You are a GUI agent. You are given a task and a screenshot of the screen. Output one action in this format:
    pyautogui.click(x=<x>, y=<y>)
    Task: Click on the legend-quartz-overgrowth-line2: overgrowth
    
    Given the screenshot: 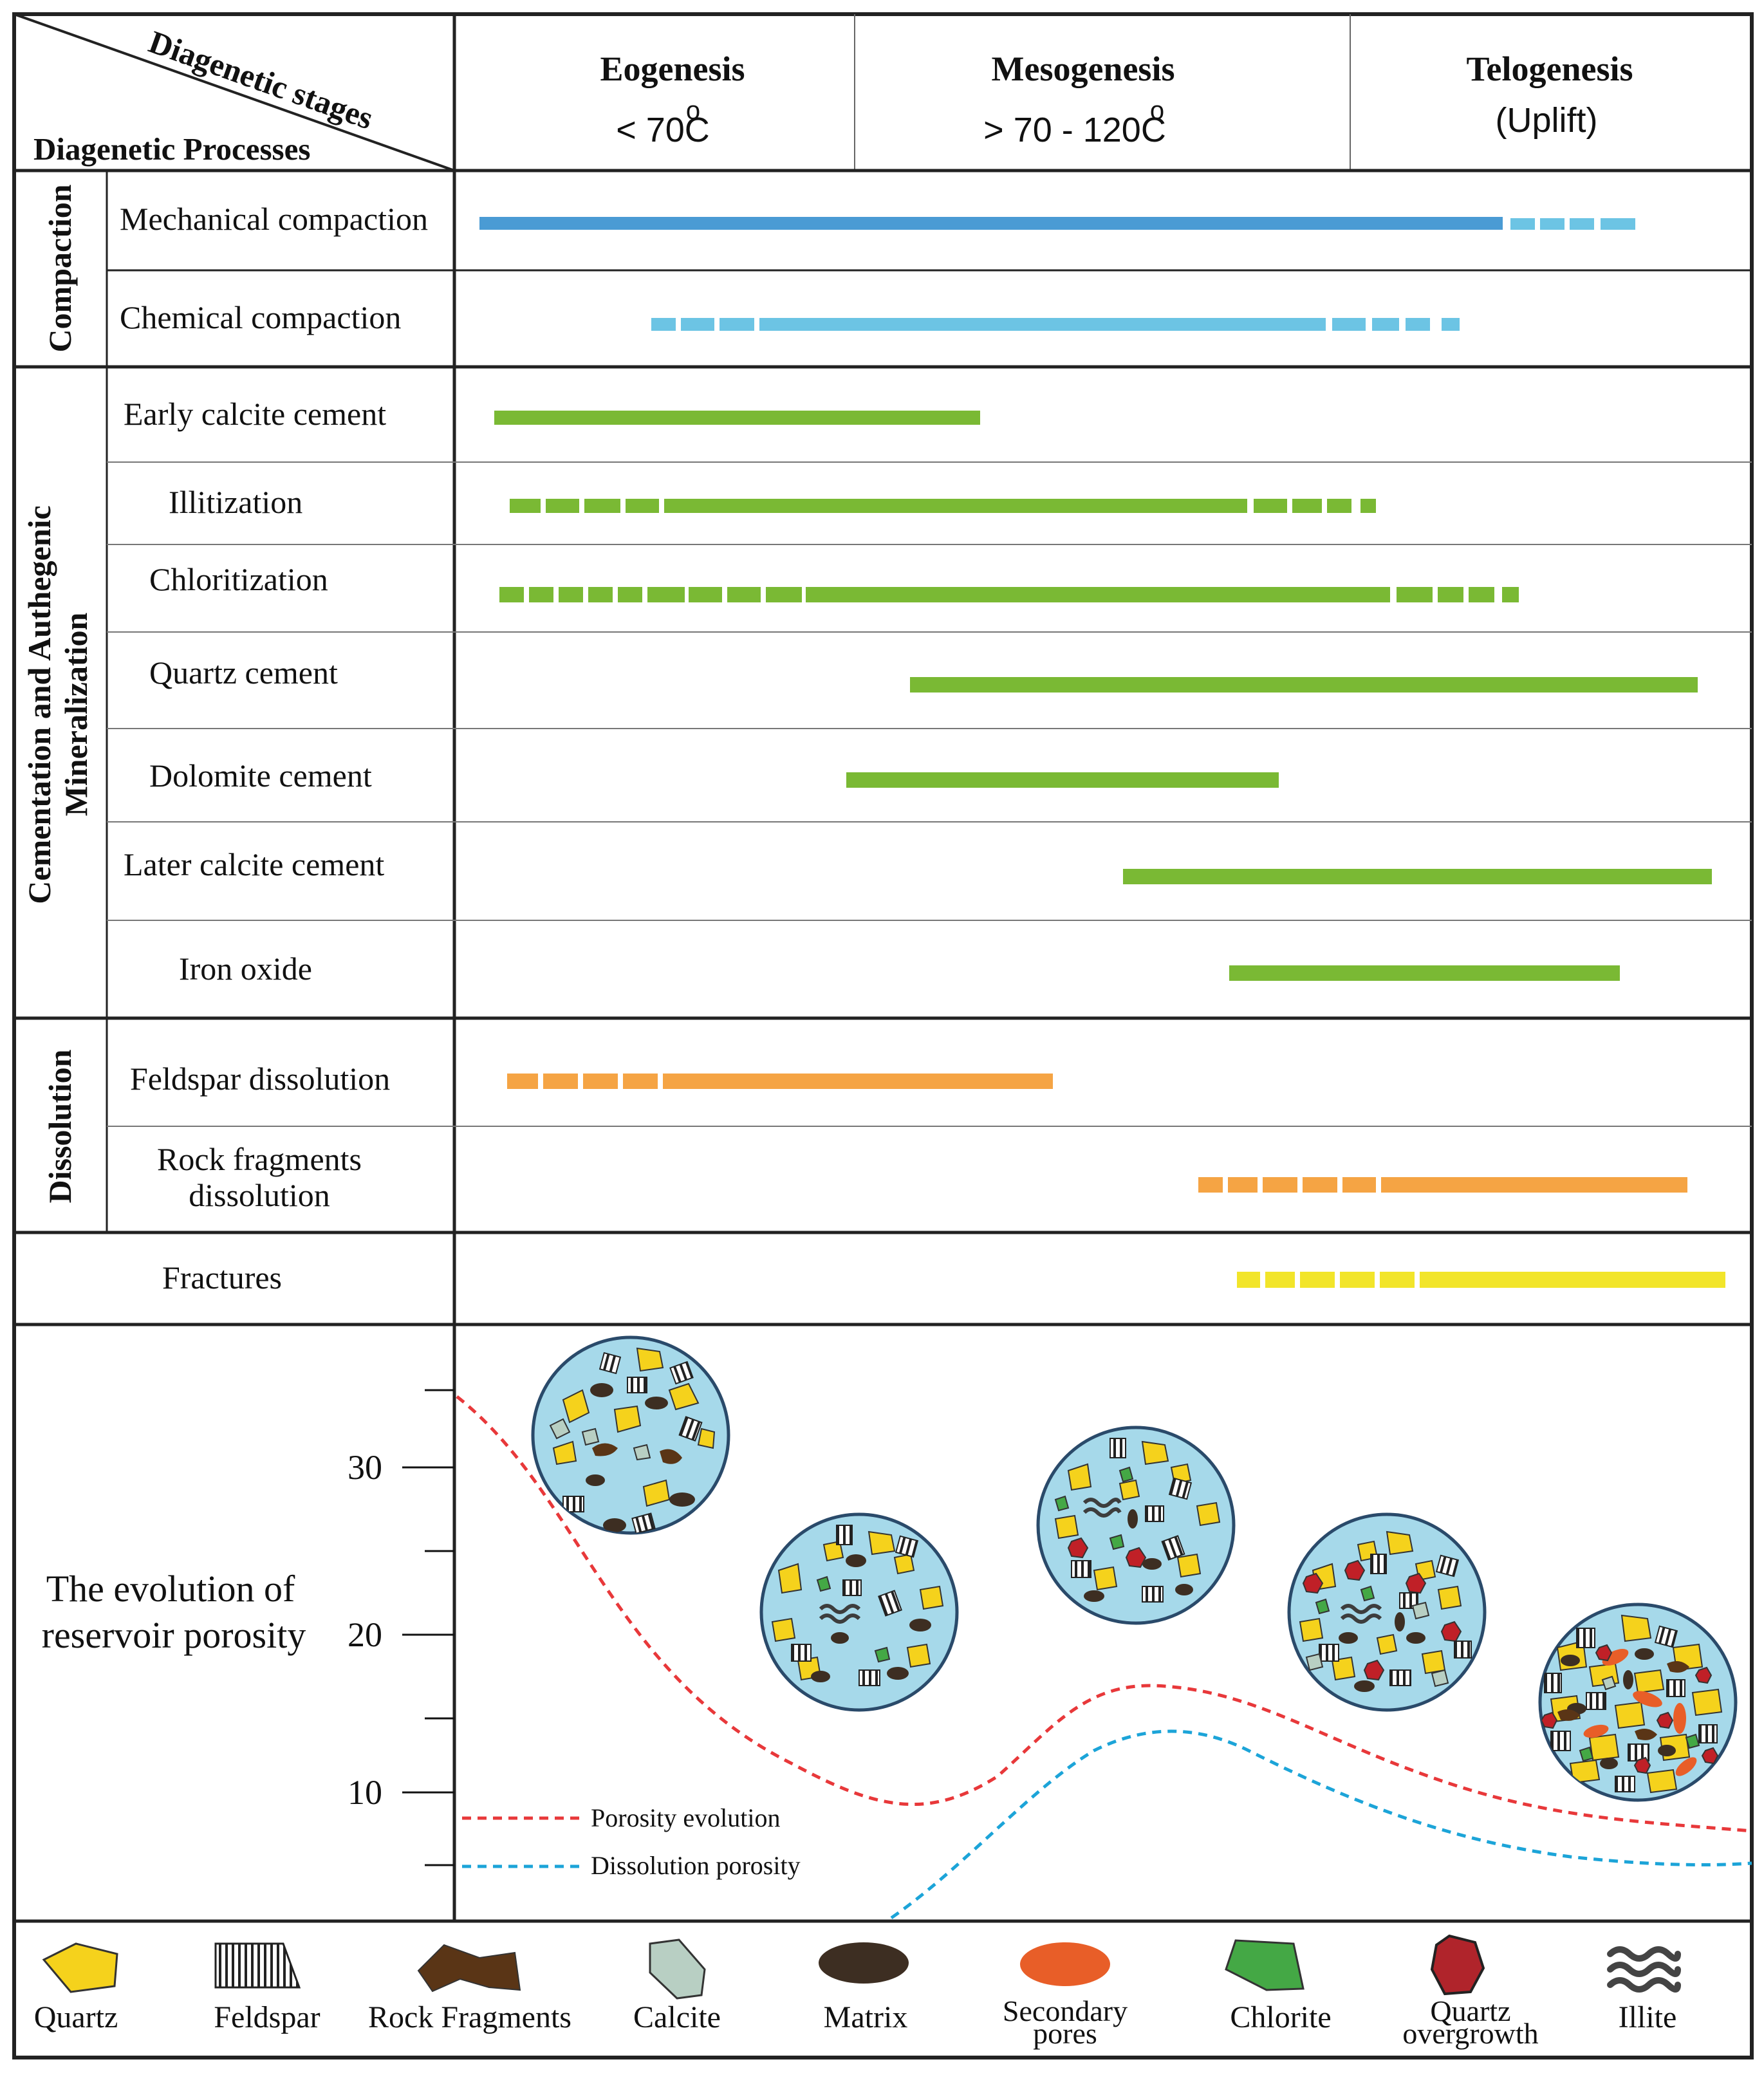 What is the action you would take?
    pyautogui.click(x=1470, y=2033)
    